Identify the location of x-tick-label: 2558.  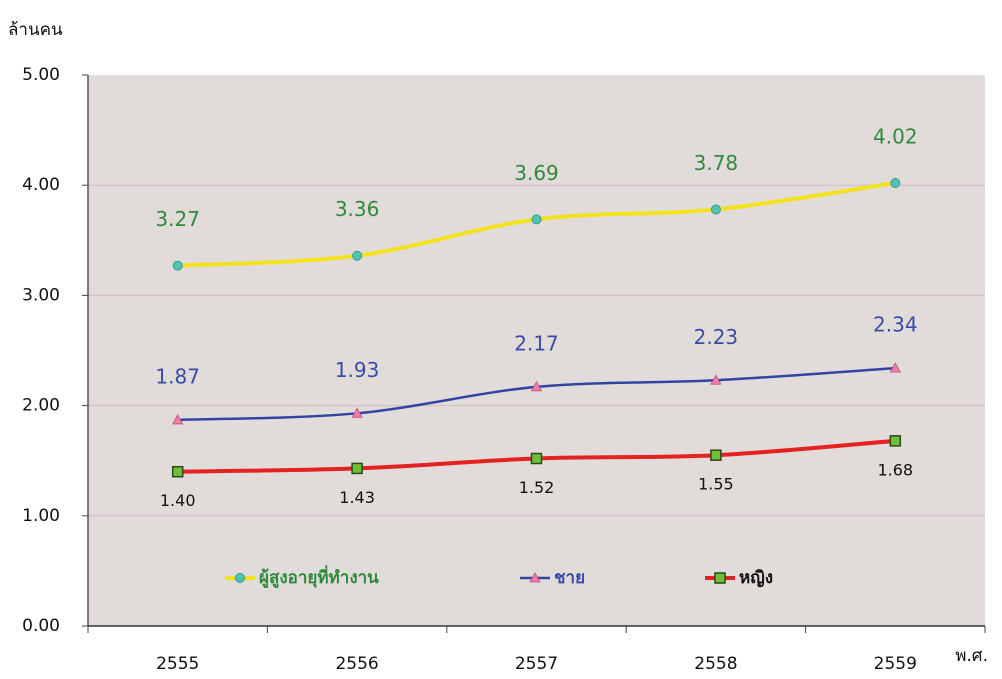
(715, 664).